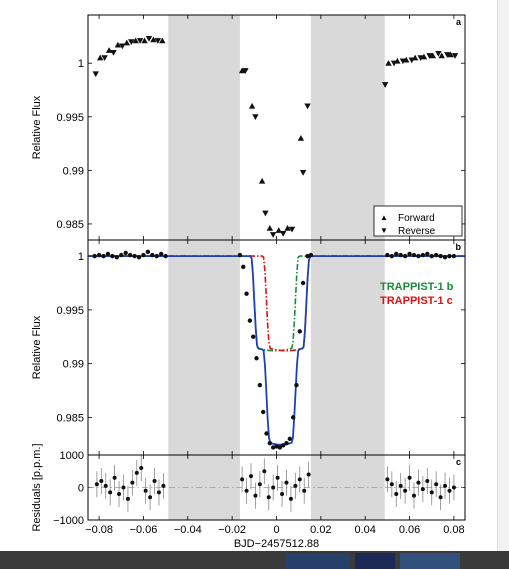 The width and height of the screenshot is (509, 569). I want to click on legend-marker: ▲, so click(384, 217).